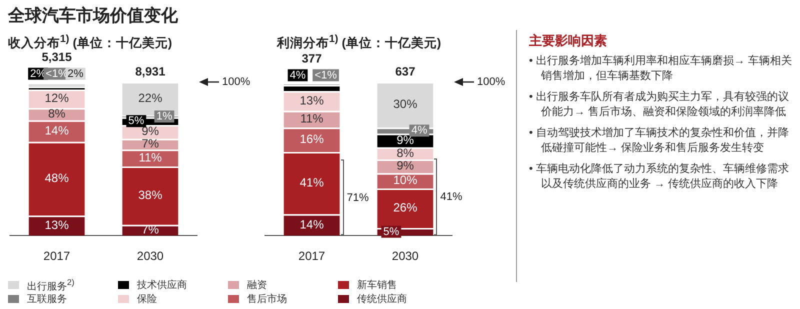 This screenshot has width=800, height=309. I want to click on annotation: 637, so click(405, 71).